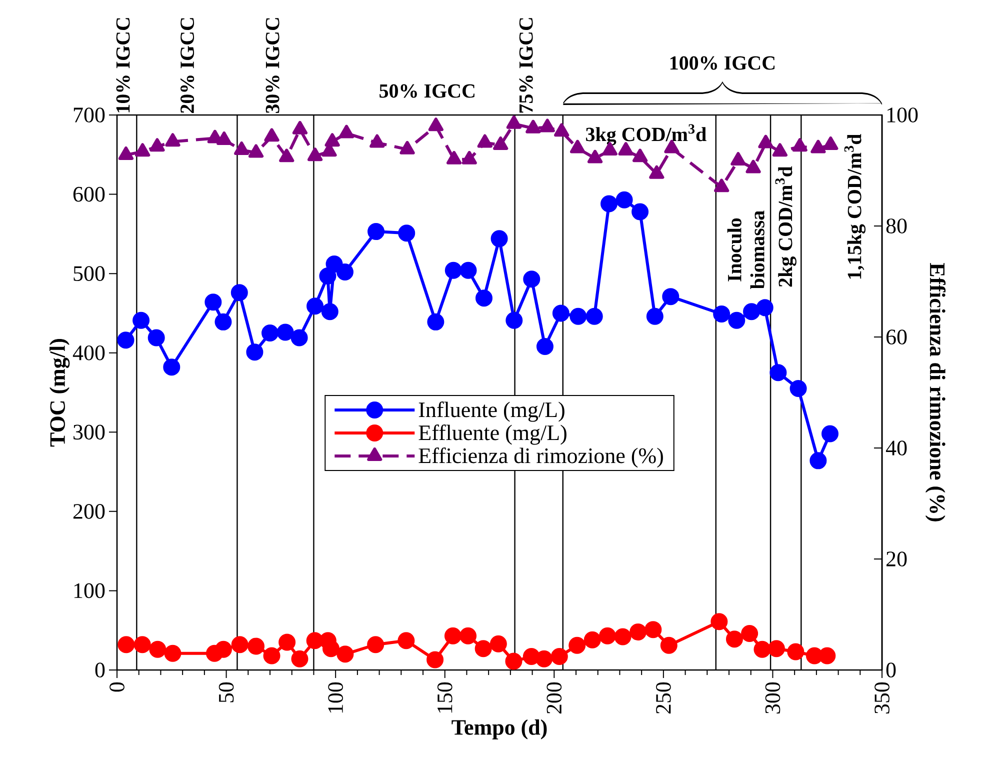 The width and height of the screenshot is (990, 778). I want to click on text: 20% IGCC, so click(187, 65).